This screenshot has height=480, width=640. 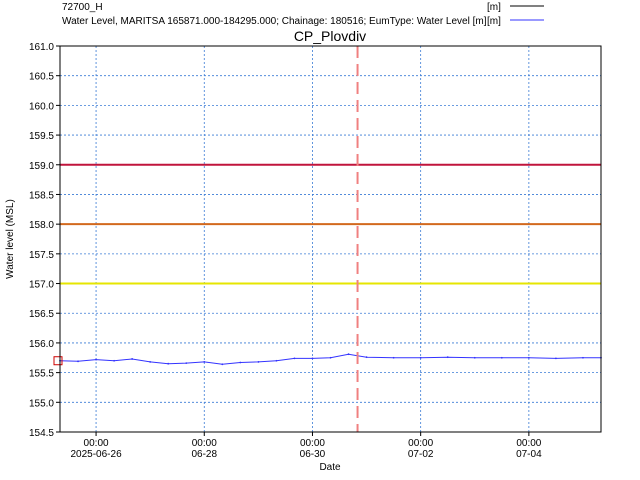 I want to click on legend-unit-72700-h: [m], so click(x=494, y=7).